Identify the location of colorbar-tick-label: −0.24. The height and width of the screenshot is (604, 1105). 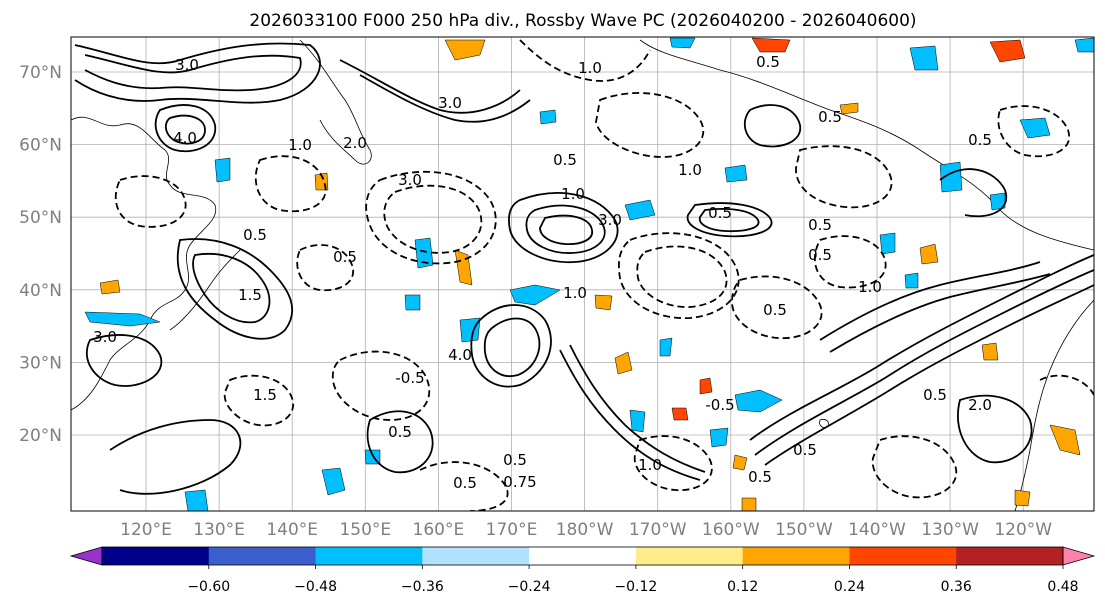
(529, 587).